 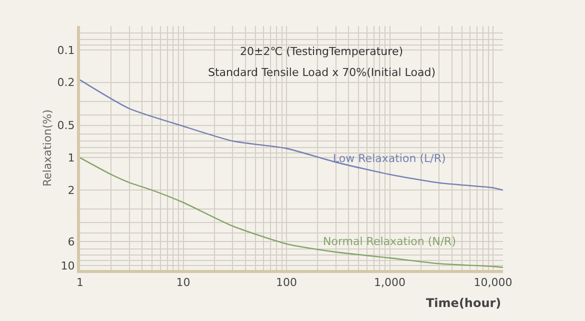 I want to click on y-tick-label: 0.2, so click(x=66, y=83).